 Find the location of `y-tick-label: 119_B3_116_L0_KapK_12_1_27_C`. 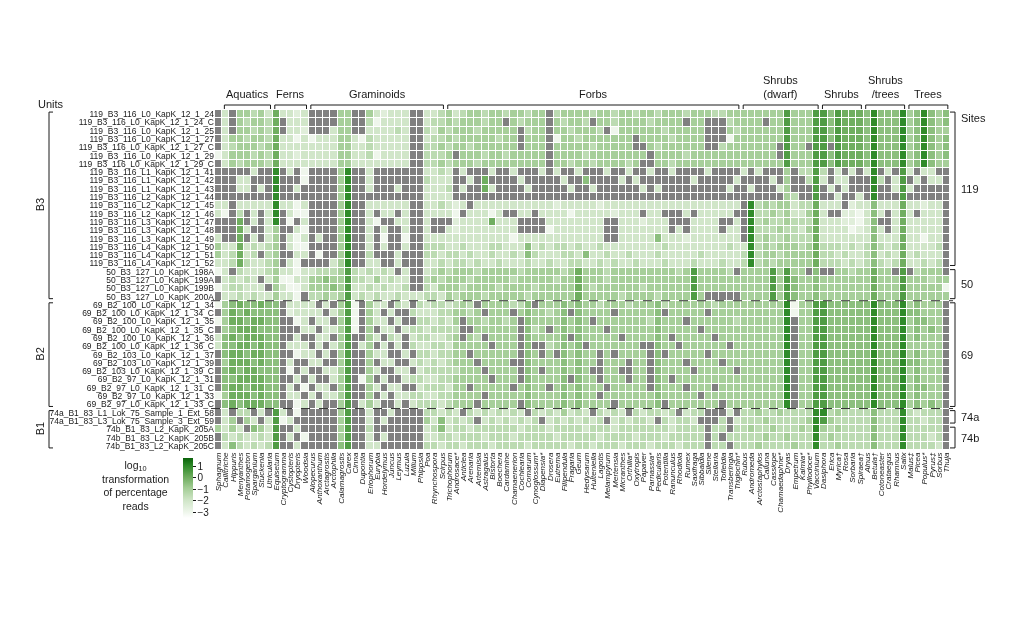

y-tick-label: 119_B3_116_L0_KapK_12_1_27_C is located at coordinates (146, 147).